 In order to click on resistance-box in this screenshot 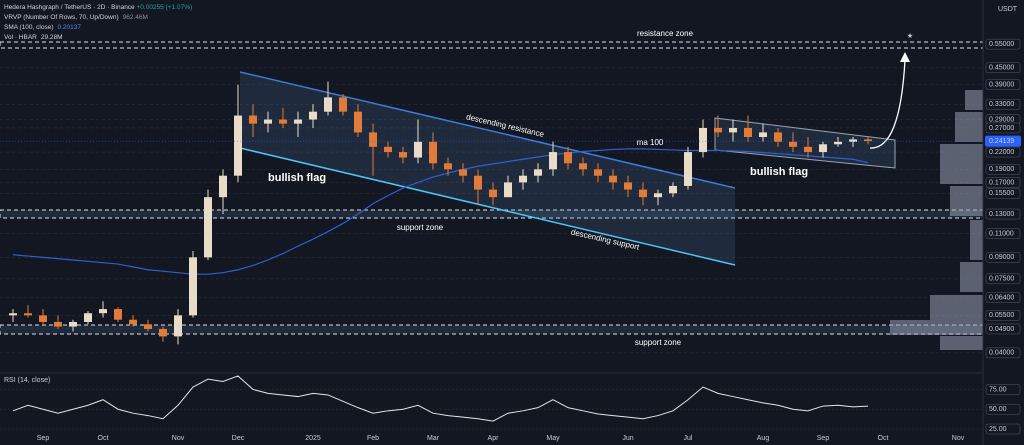, I will do `click(492, 45)`.